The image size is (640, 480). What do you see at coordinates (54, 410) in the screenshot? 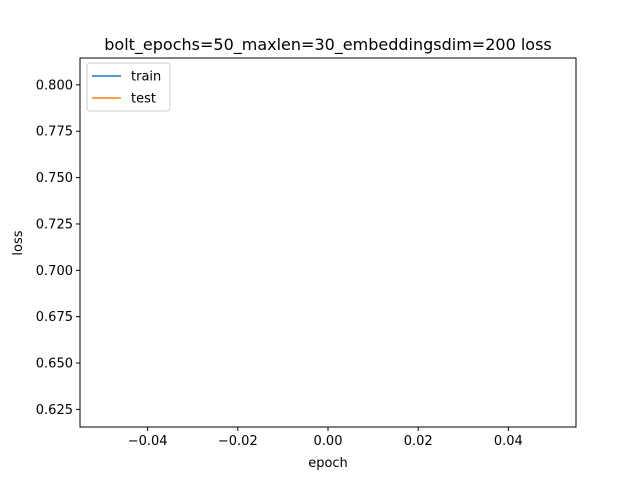
I see `y-tick-label: 0.625` at bounding box center [54, 410].